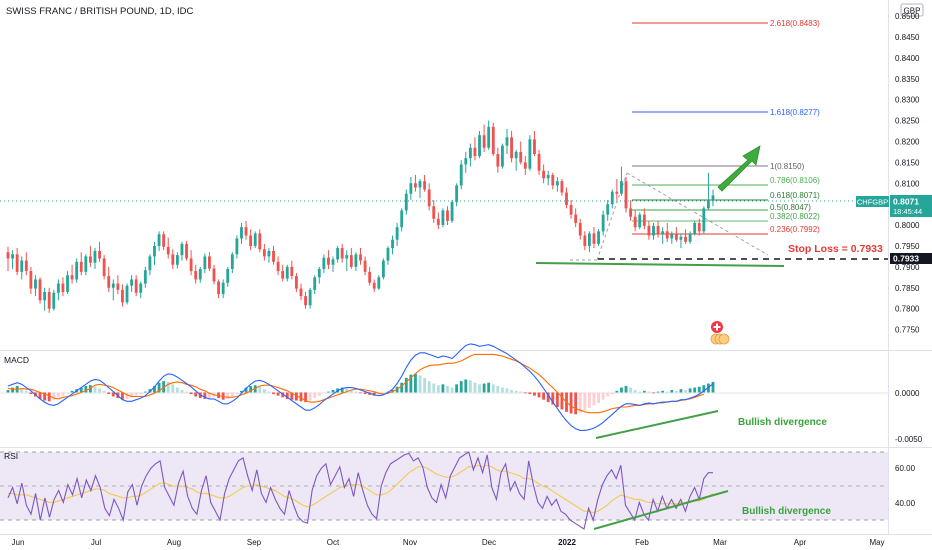 This screenshot has height=550, width=932. What do you see at coordinates (360, 387) in the screenshot?
I see `macd-line` at bounding box center [360, 387].